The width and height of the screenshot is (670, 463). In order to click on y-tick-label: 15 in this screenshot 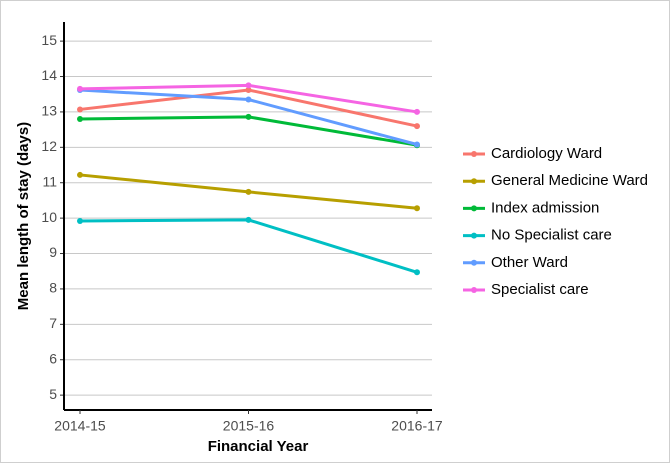, I will do `click(49, 40)`.